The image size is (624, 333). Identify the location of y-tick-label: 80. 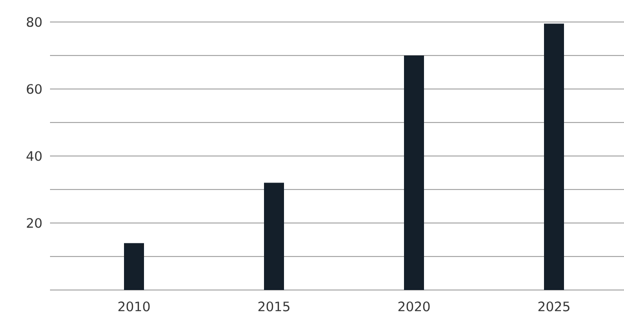
(34, 22).